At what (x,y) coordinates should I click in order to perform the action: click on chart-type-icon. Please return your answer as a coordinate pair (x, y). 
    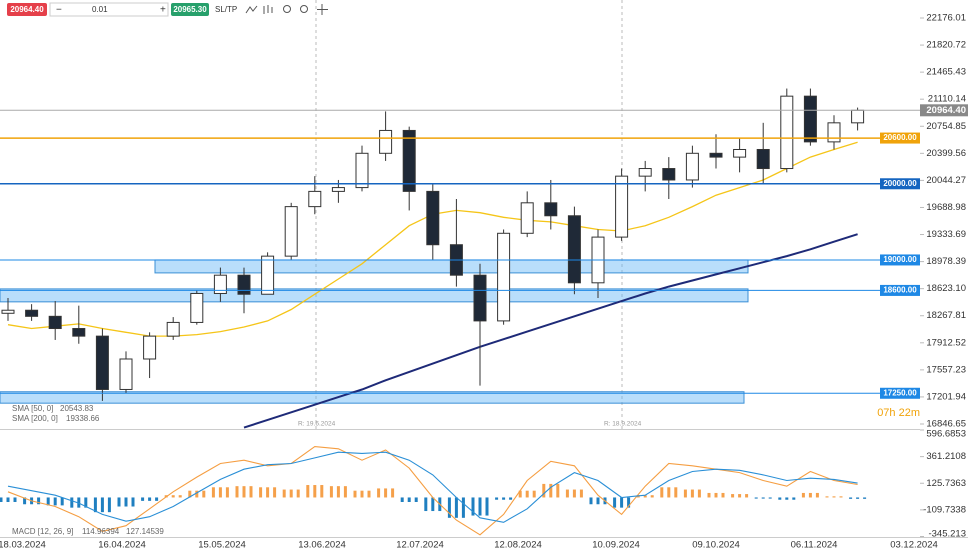
    Looking at the image, I should click on (251, 9).